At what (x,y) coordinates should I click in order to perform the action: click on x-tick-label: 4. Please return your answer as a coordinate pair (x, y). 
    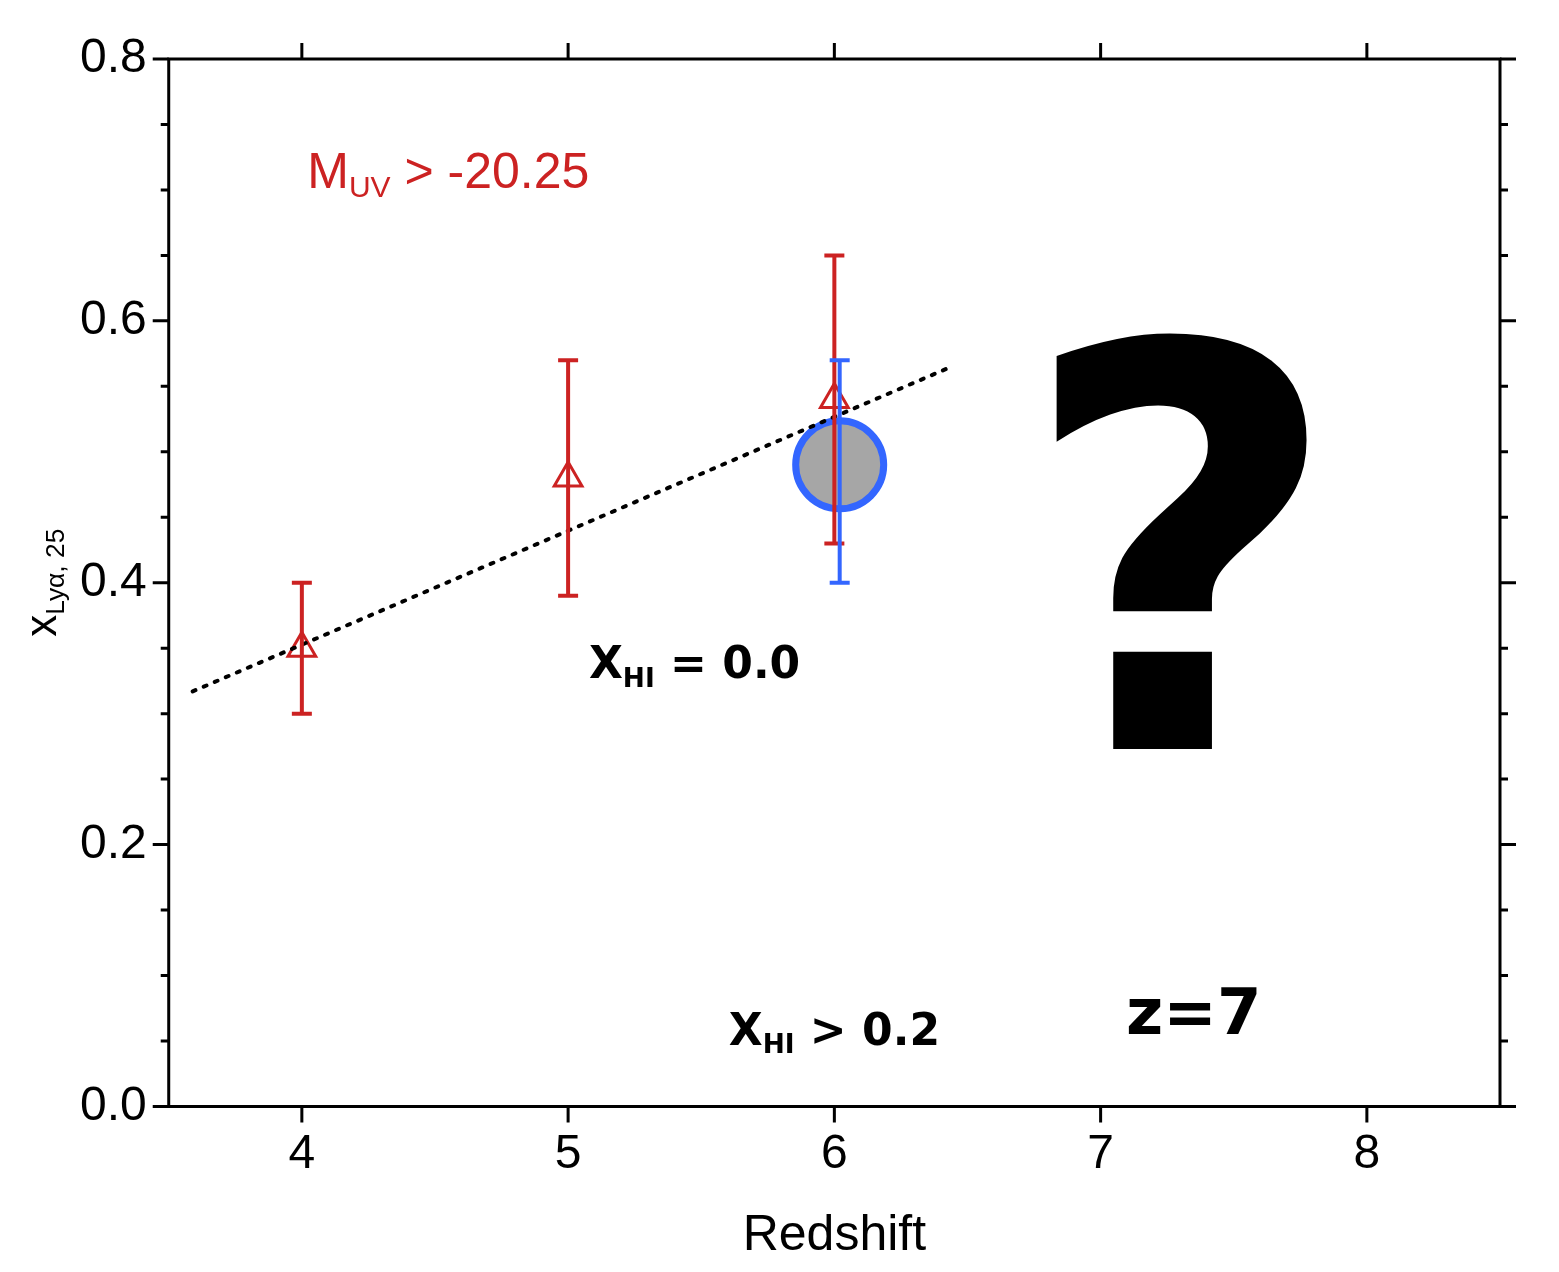
    Looking at the image, I should click on (302, 1152).